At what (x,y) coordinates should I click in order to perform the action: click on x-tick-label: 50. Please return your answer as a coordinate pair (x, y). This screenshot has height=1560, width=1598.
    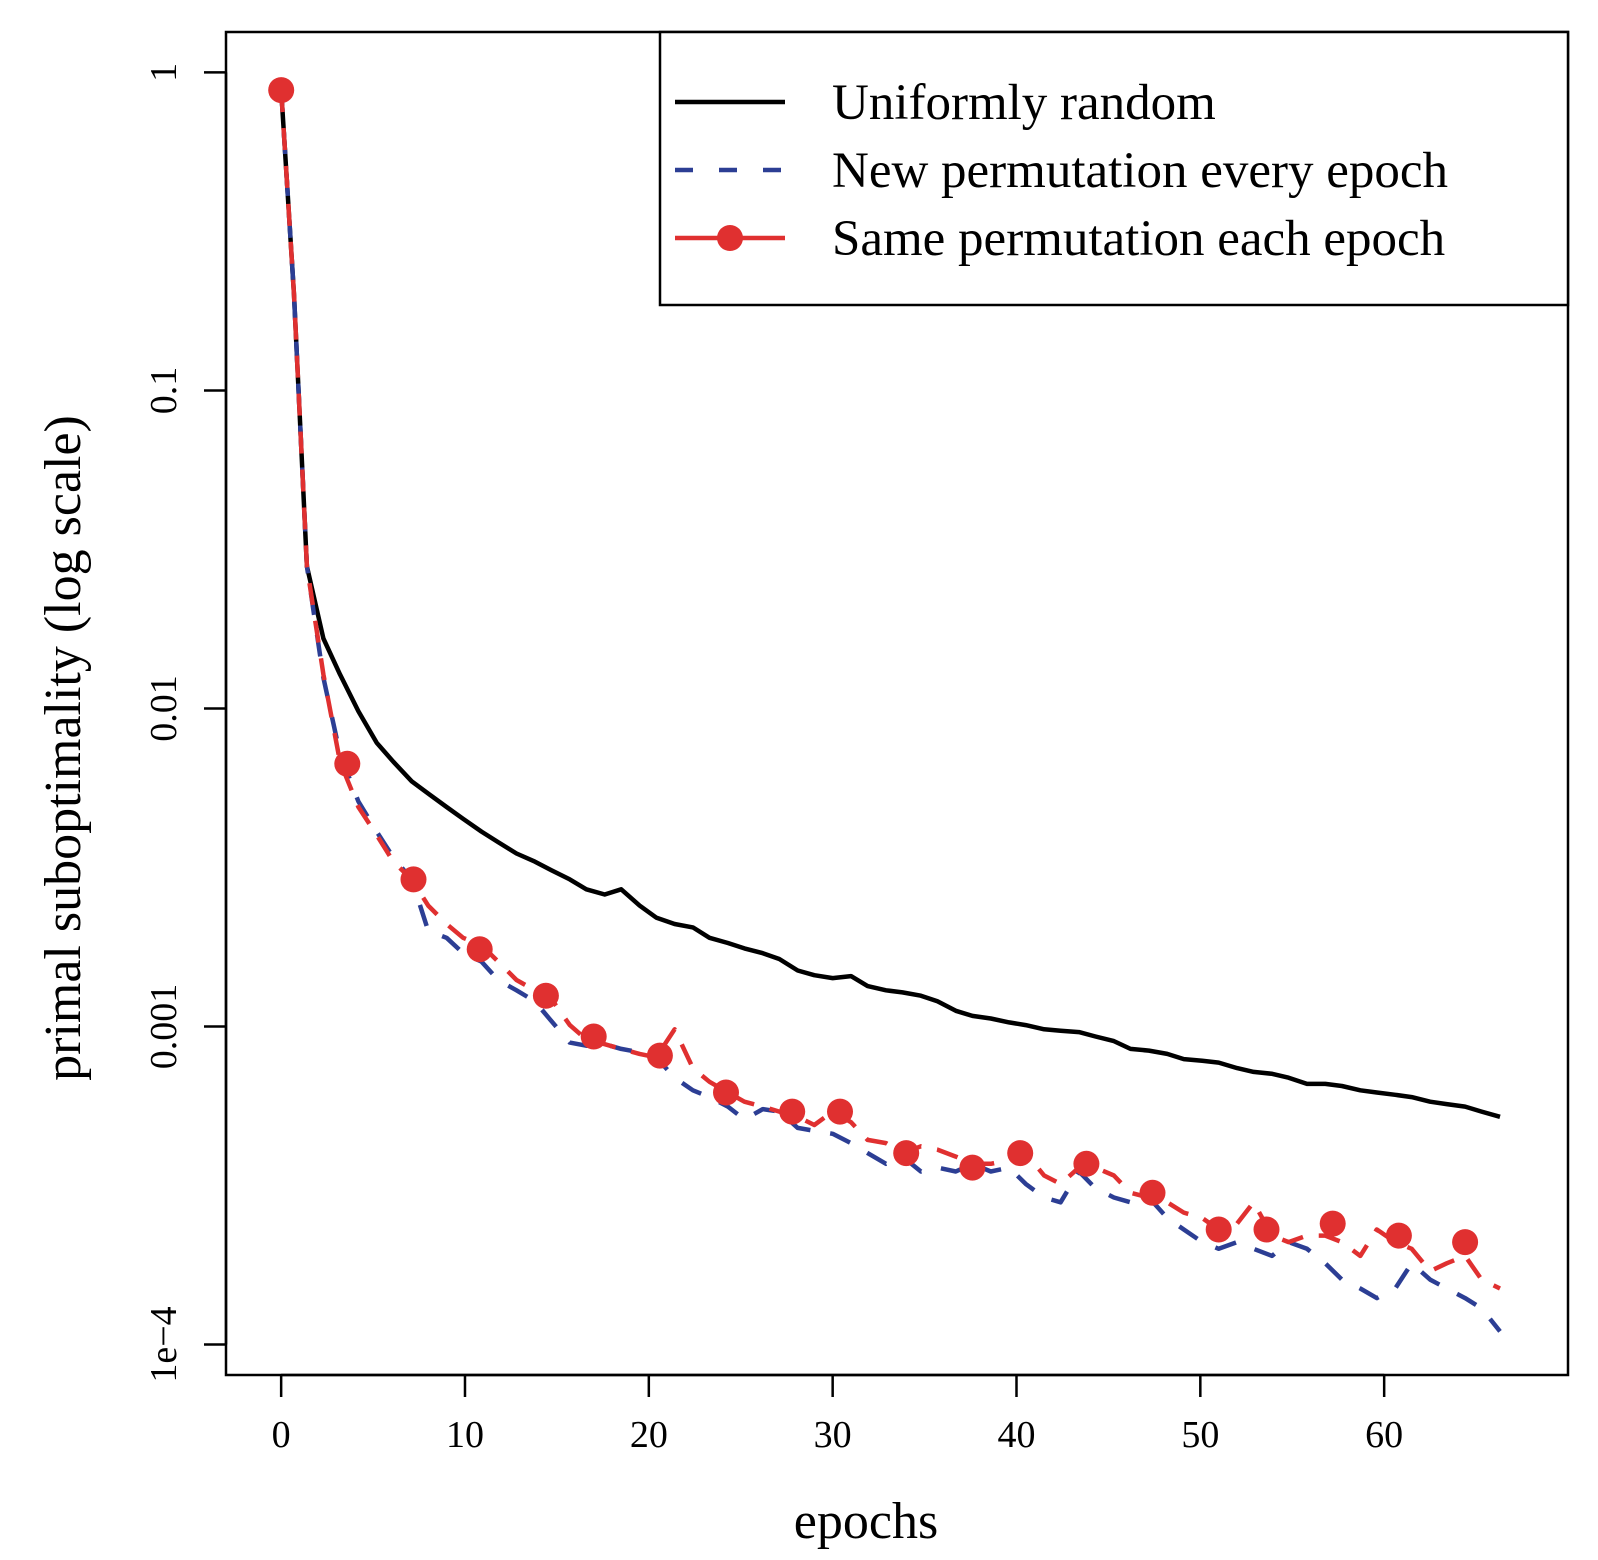
    Looking at the image, I should click on (1200, 1435).